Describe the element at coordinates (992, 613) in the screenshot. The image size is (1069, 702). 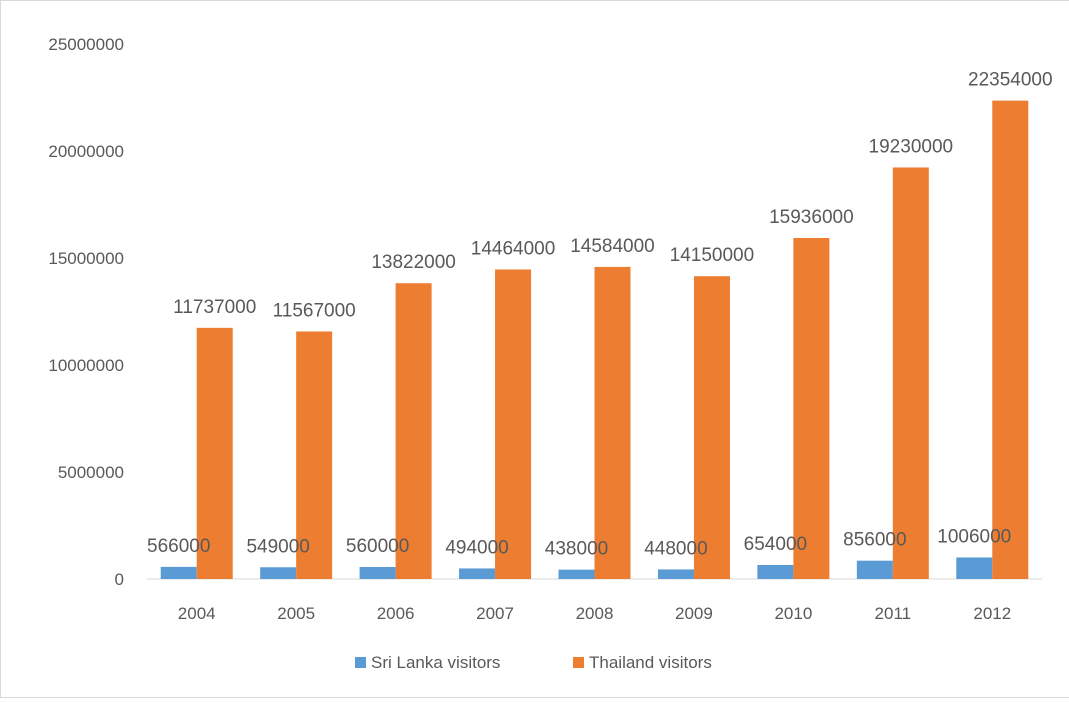
I see `x-tick-label: 2012` at that location.